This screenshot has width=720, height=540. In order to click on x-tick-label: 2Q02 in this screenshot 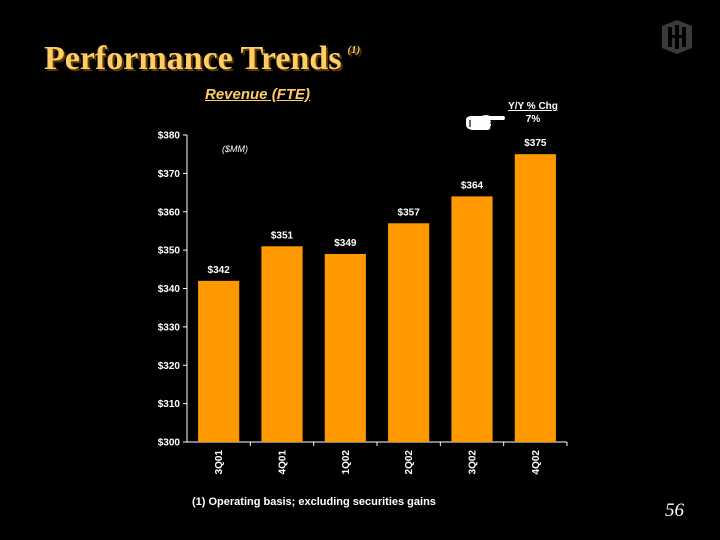, I will do `click(409, 462)`.